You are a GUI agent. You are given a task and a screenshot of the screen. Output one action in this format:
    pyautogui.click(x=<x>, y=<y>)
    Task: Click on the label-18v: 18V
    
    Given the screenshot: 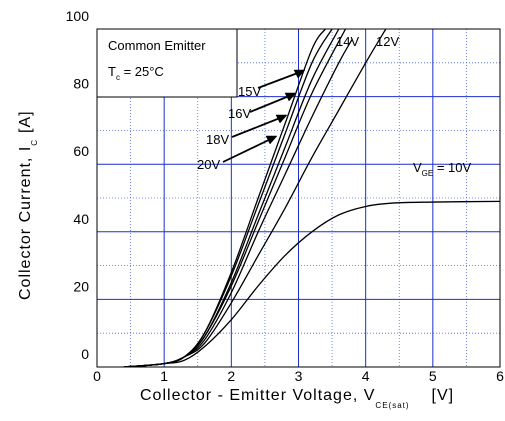 What is the action you would take?
    pyautogui.click(x=217, y=139)
    